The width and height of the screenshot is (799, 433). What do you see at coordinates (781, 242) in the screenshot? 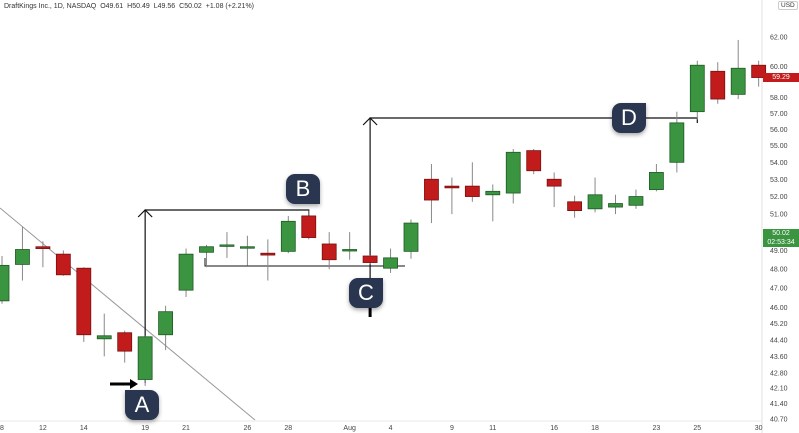
I see `countdown: 02:53:34` at bounding box center [781, 242].